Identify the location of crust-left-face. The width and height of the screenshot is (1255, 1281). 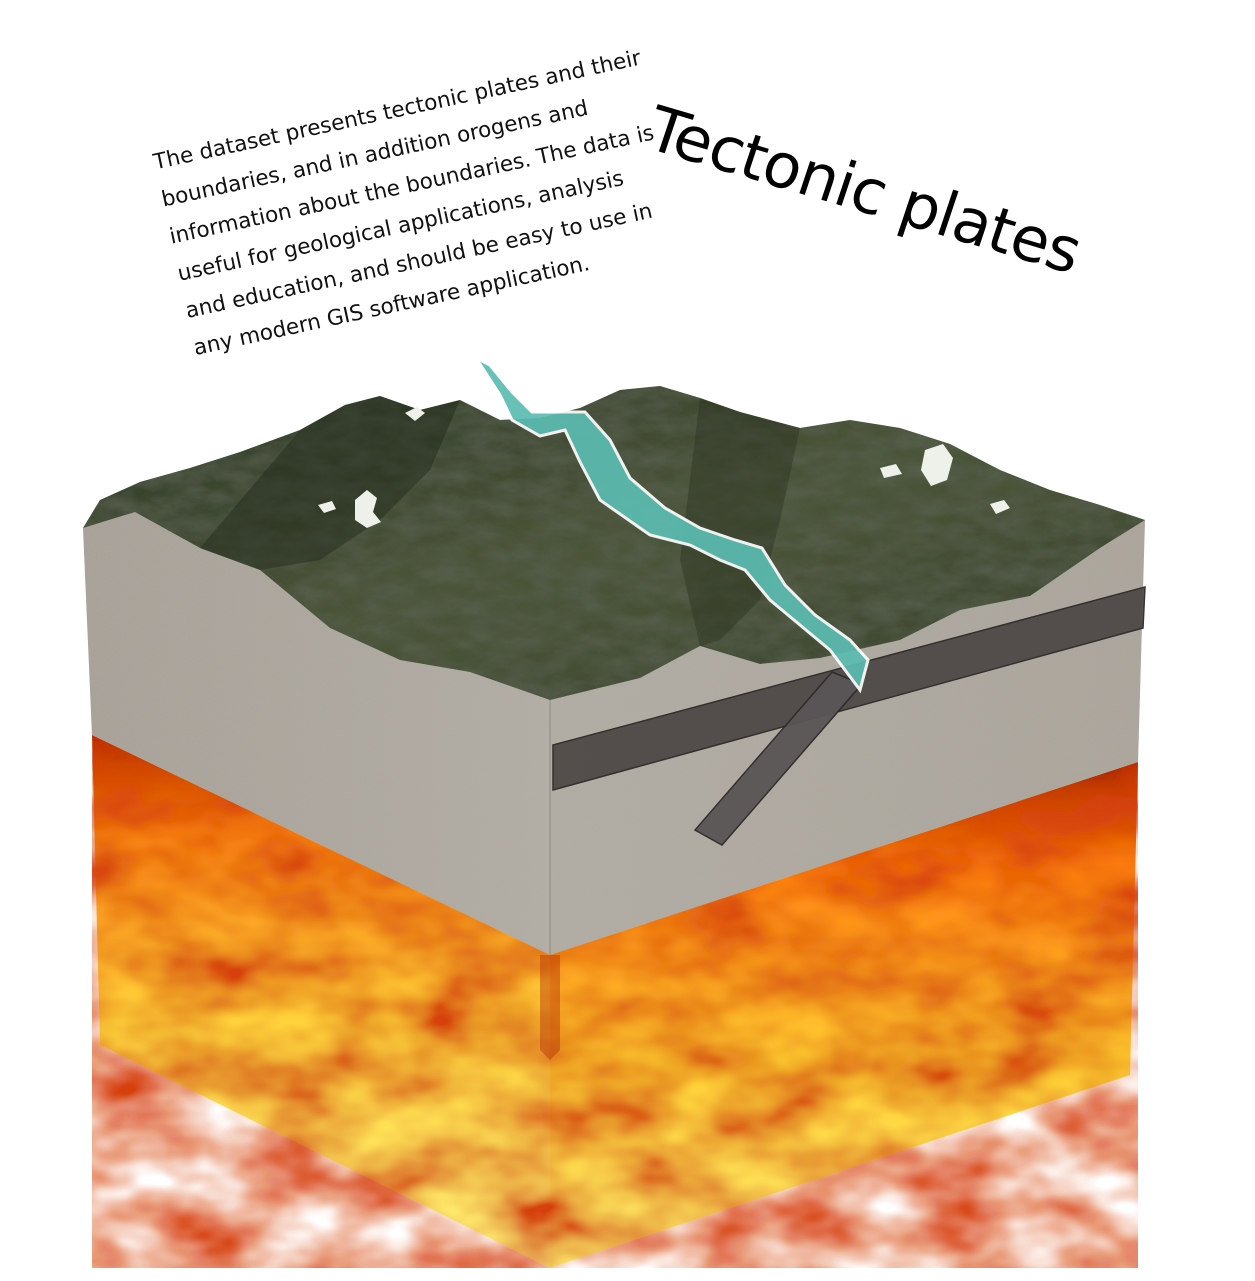
(316, 733).